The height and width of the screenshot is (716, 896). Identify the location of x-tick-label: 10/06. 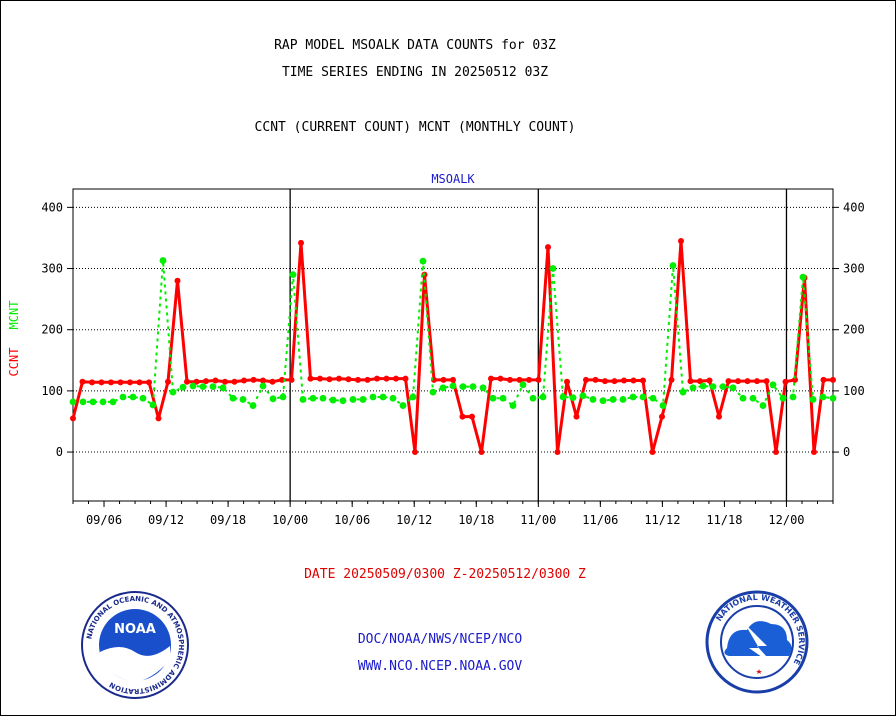
(352, 520).